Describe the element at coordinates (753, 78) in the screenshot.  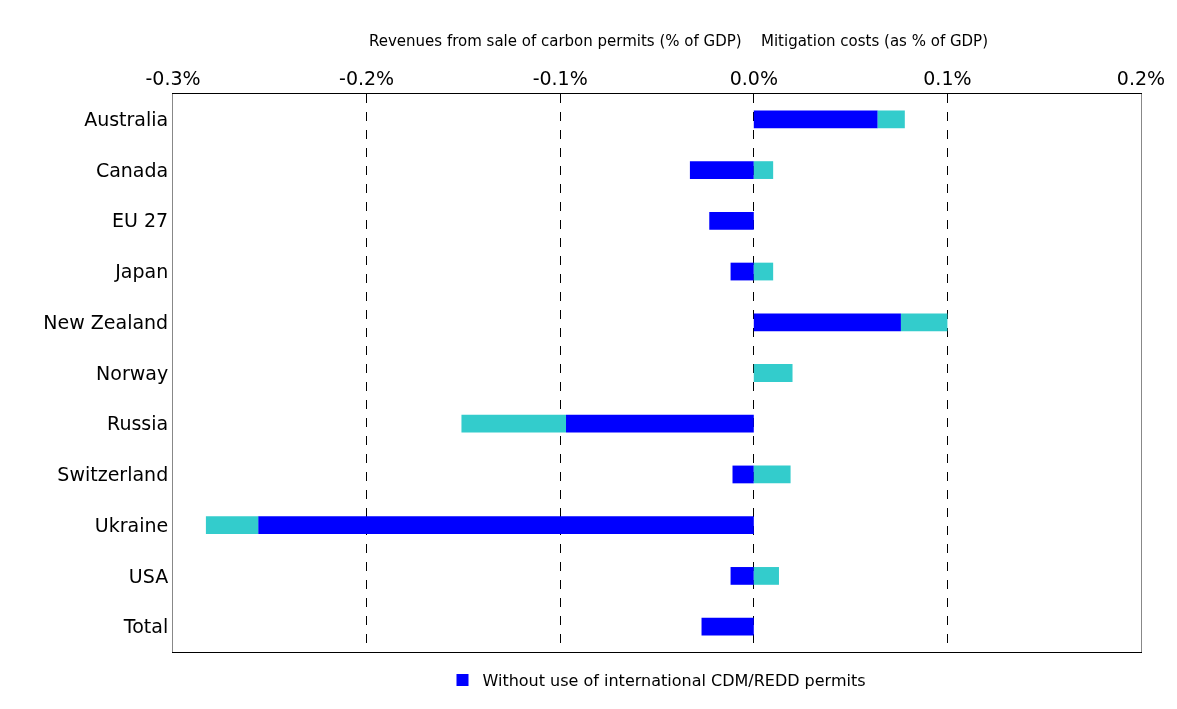
I see `x-tick-label: 0.0%` at that location.